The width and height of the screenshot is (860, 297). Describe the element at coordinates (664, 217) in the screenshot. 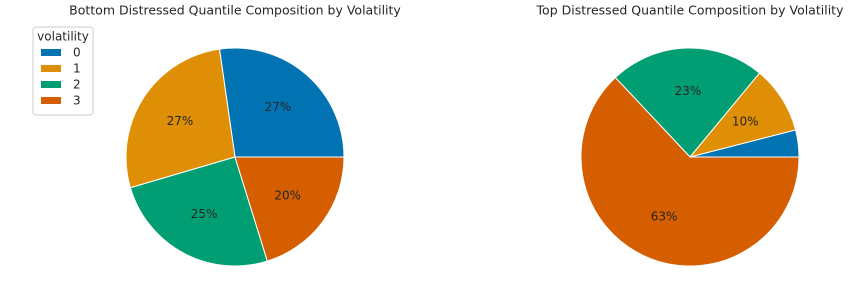

I see `slice-label: 63%` at that location.